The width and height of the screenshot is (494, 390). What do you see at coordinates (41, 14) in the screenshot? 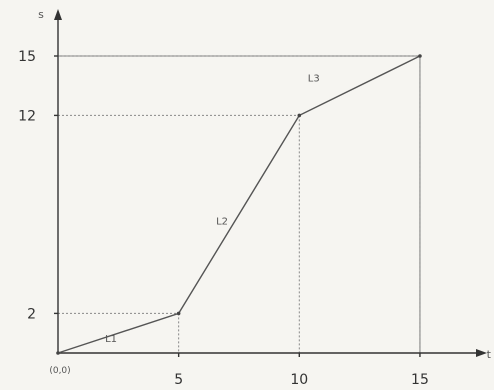
I see `y-axis-title: s` at bounding box center [41, 14].